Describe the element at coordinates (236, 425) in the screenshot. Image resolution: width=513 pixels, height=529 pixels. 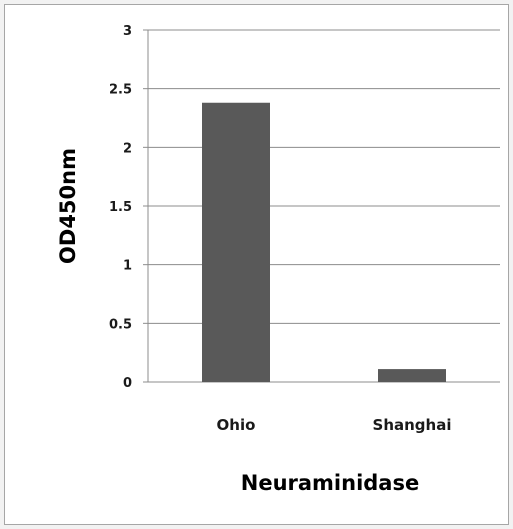
I see `x-category-label: Ohio` at that location.